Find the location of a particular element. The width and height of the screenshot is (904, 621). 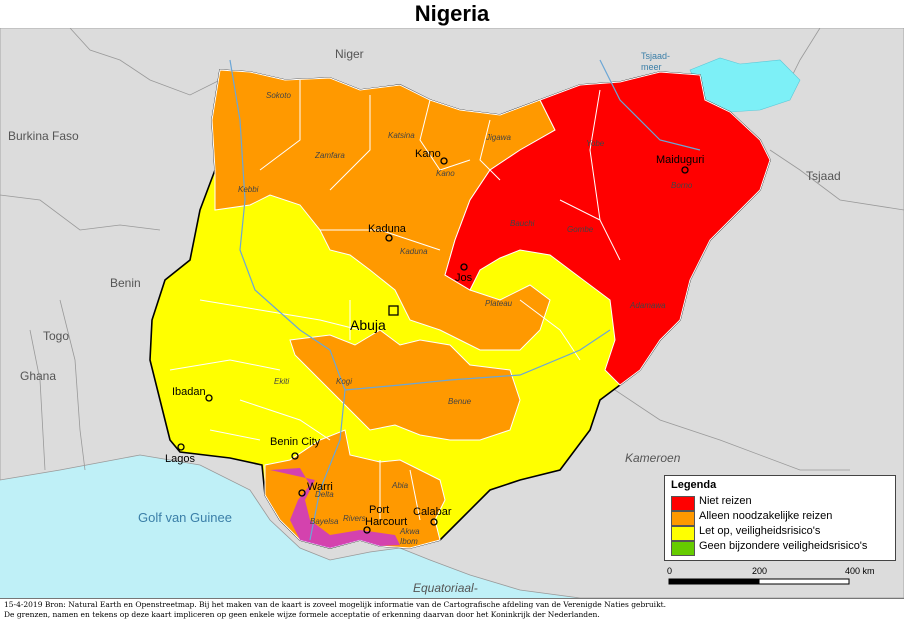

legend-label: Let op, veiligheidsrisico's is located at coordinates (760, 531).